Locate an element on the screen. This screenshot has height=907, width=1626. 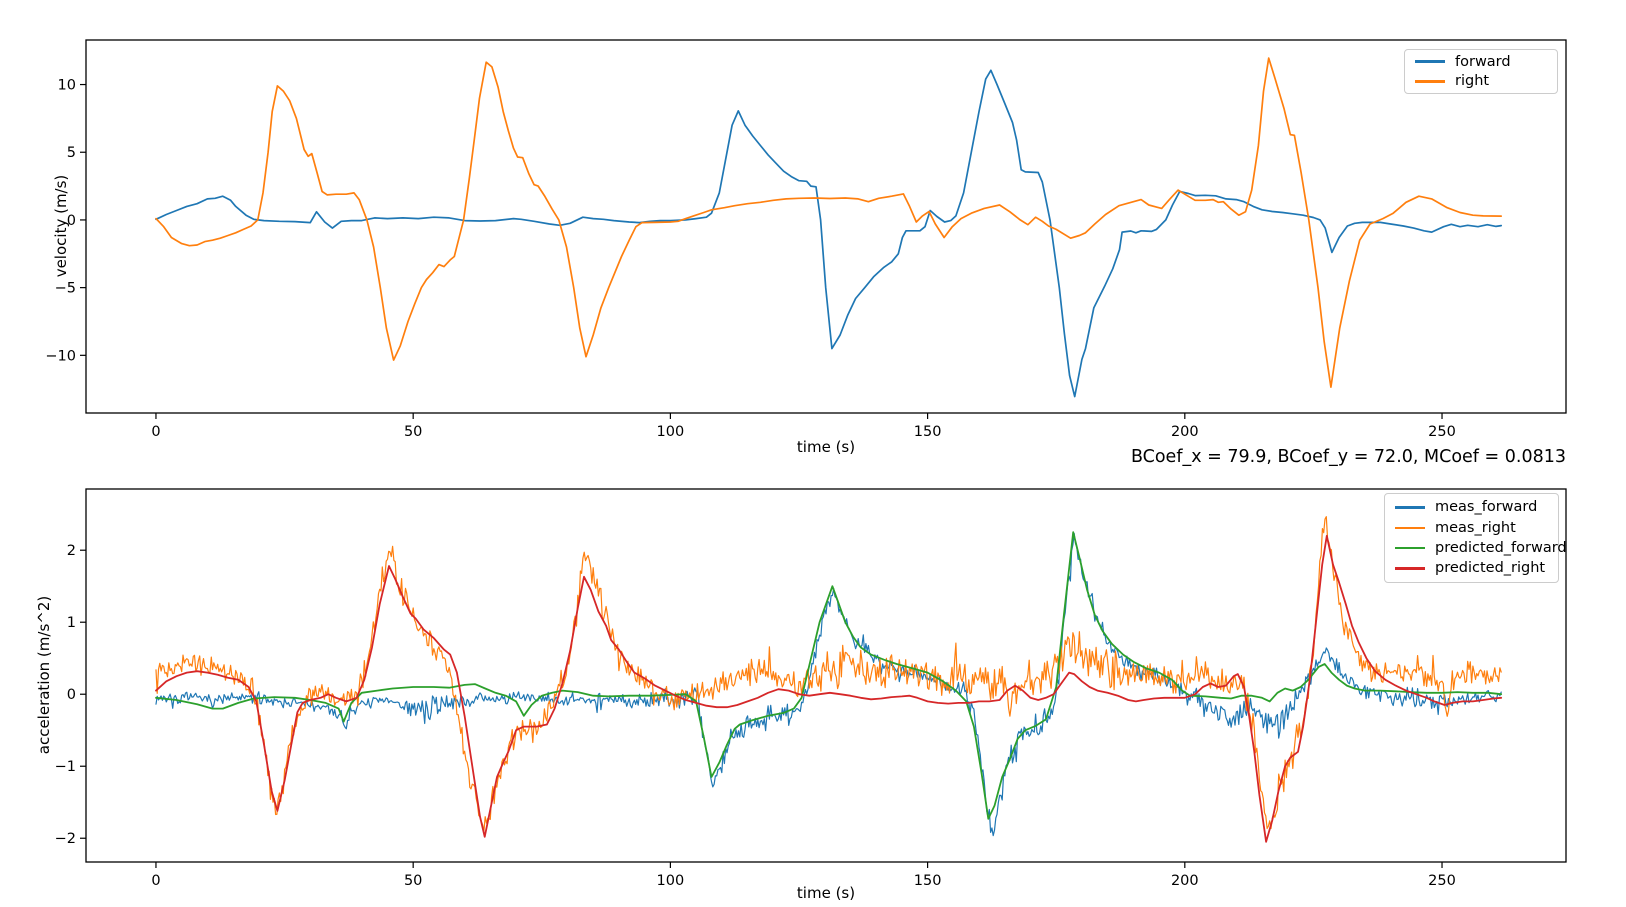
bottom-x-axis-label: time (s) is located at coordinates (826, 893).